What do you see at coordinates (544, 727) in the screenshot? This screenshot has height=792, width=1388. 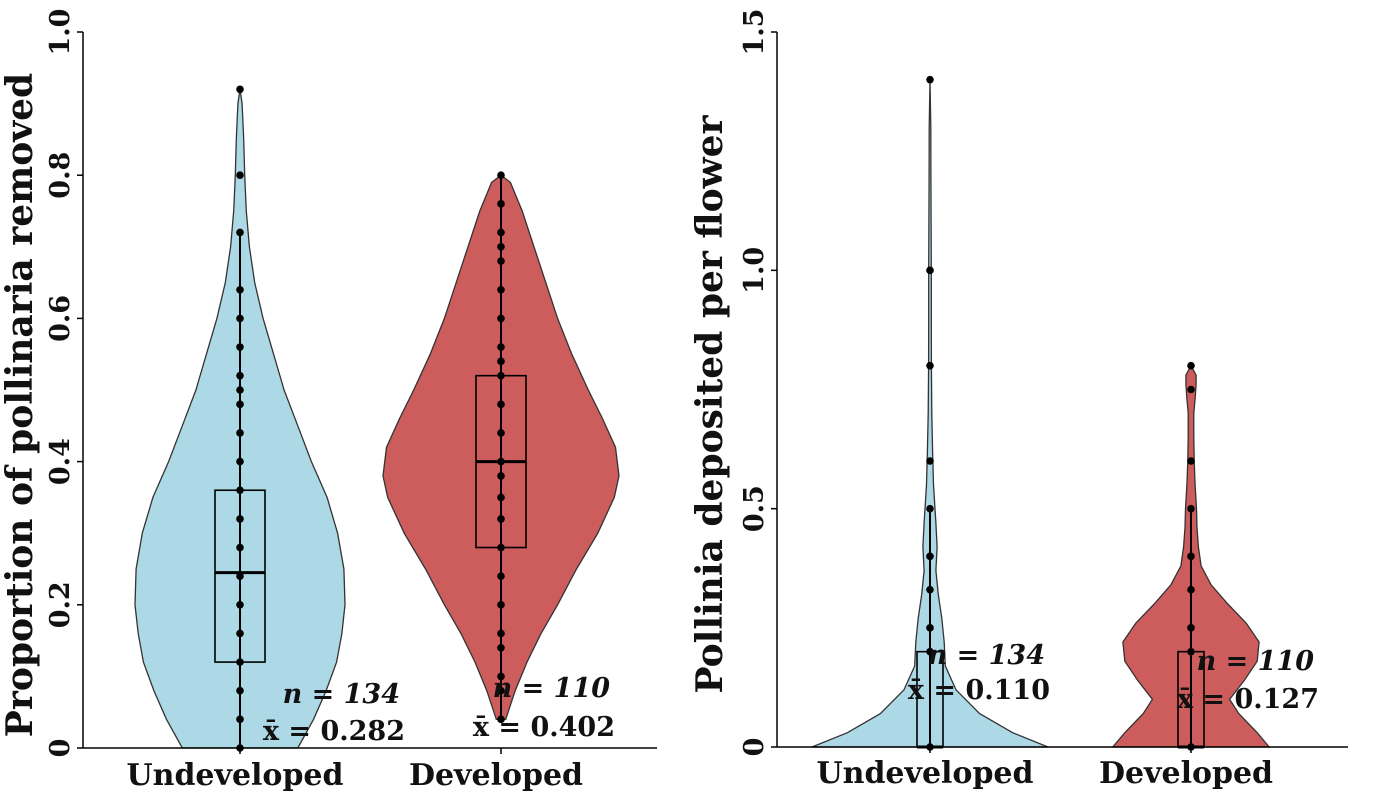 I see `mean-annotation: x̄ = 0.402` at bounding box center [544, 727].